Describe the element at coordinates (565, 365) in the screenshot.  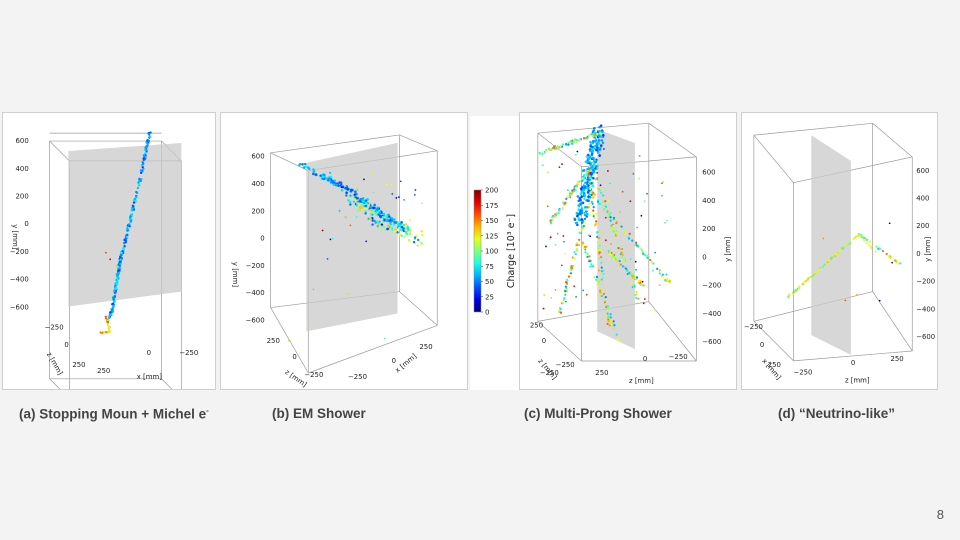
I see `z-tick-label: −250` at that location.